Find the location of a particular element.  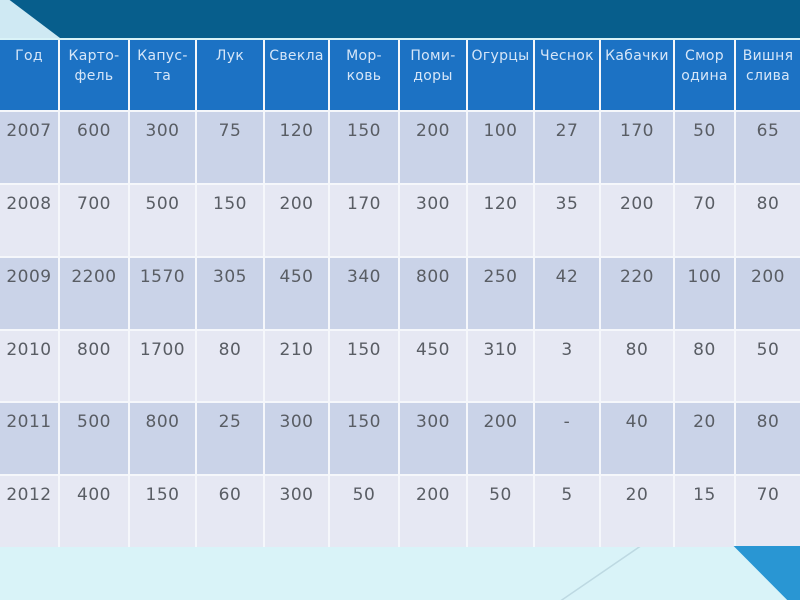

column-header: Свекла is located at coordinates (296, 75).